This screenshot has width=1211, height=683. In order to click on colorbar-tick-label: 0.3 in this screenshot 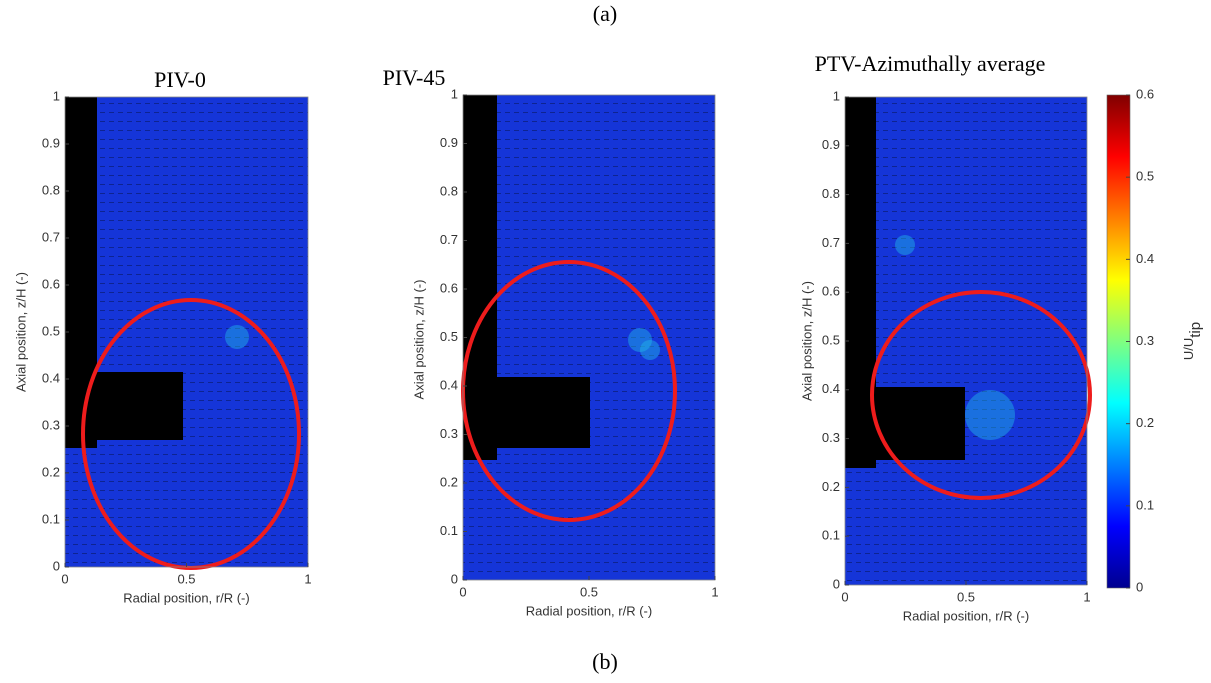, I will do `click(1145, 340)`.